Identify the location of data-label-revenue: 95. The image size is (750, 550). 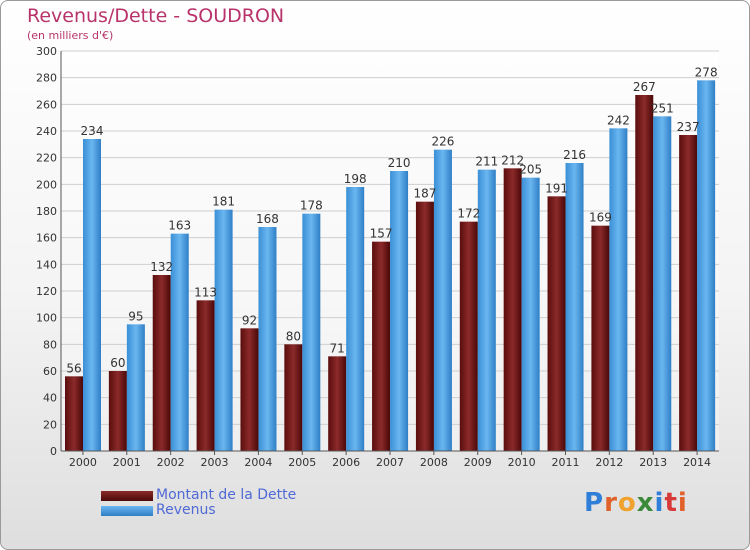
(135, 316).